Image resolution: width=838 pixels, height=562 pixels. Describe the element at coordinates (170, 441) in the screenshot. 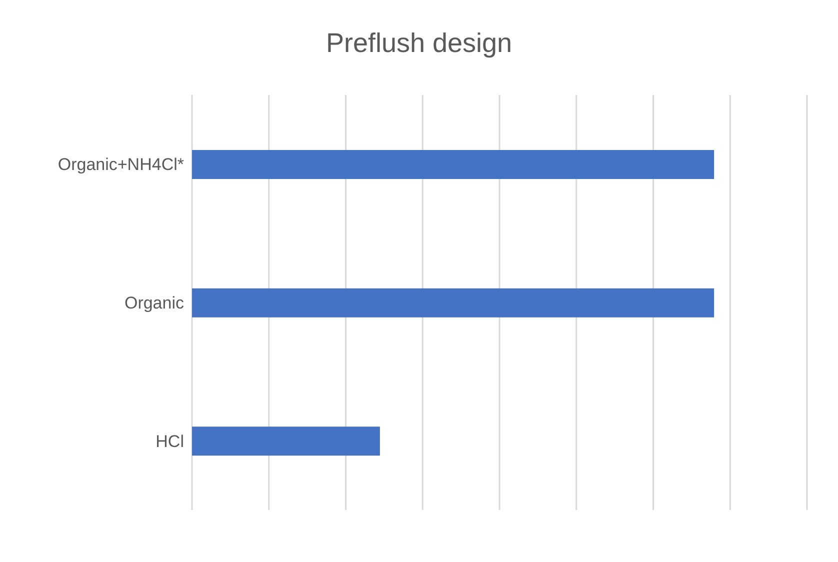

I see `y-tick-label: HCl` at that location.